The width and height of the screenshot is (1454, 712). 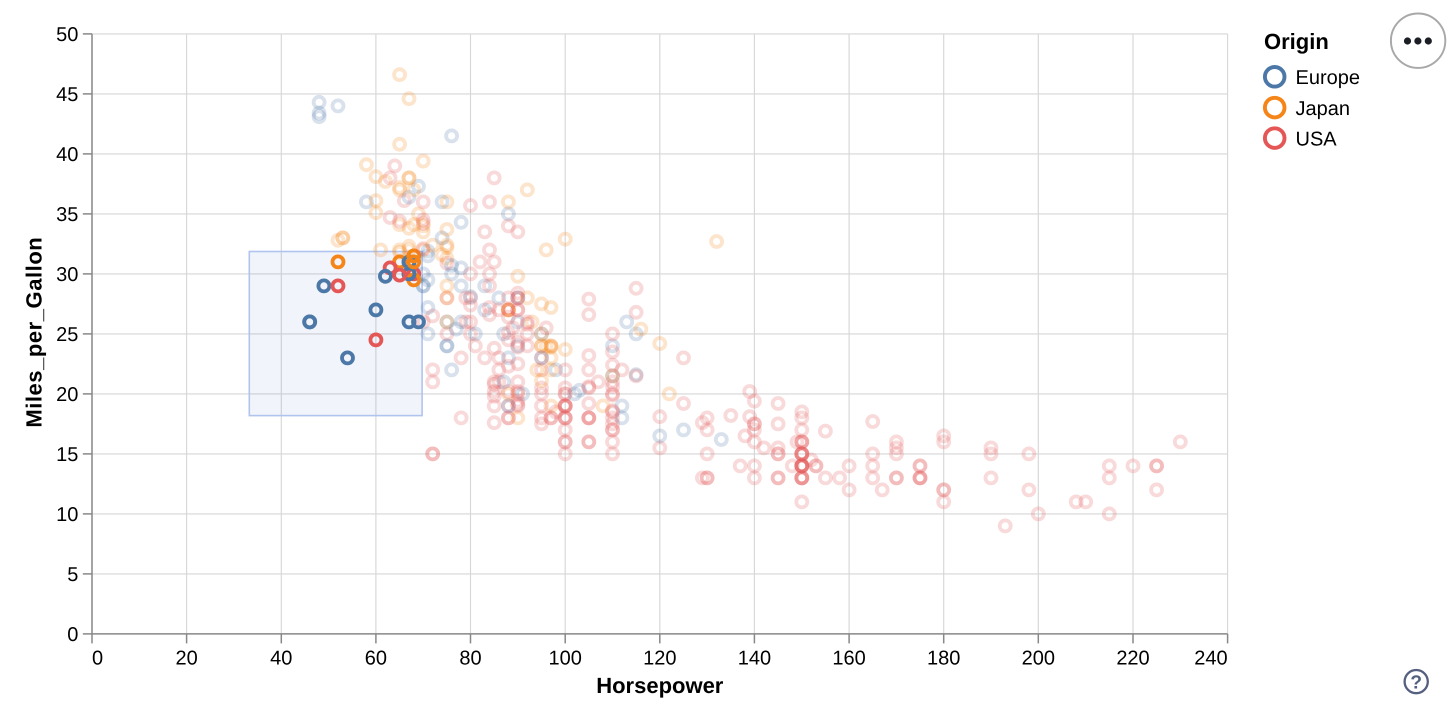 I want to click on svg-text: 35, so click(x=67, y=215).